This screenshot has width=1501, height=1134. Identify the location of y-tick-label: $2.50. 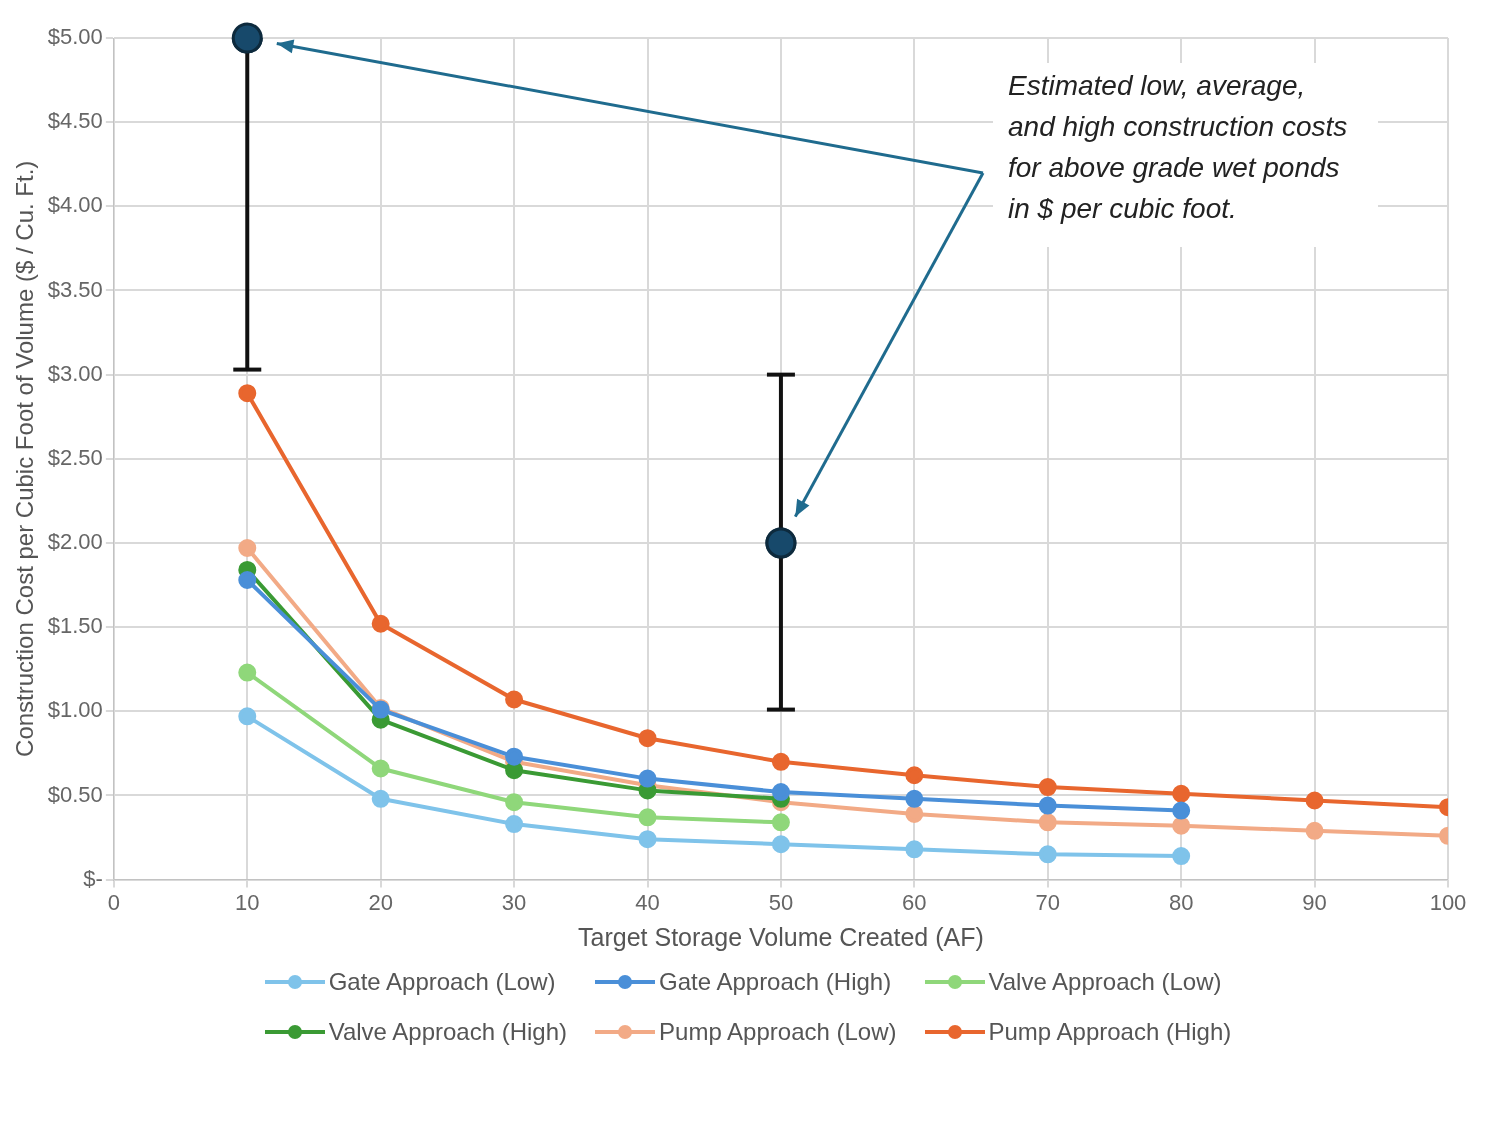
(75, 457).